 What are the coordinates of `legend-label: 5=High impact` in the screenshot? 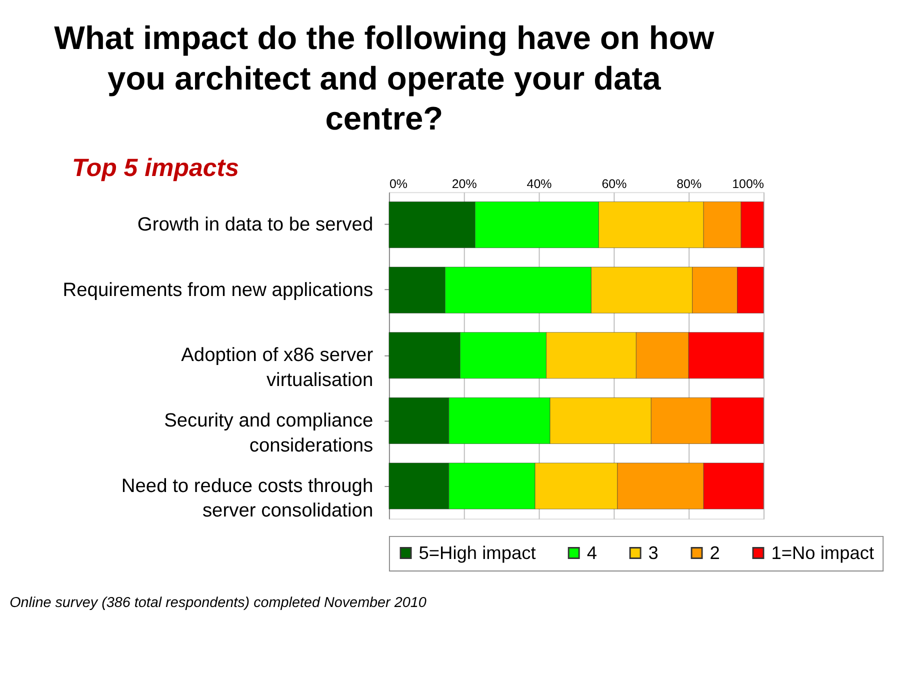 It's located at (477, 552).